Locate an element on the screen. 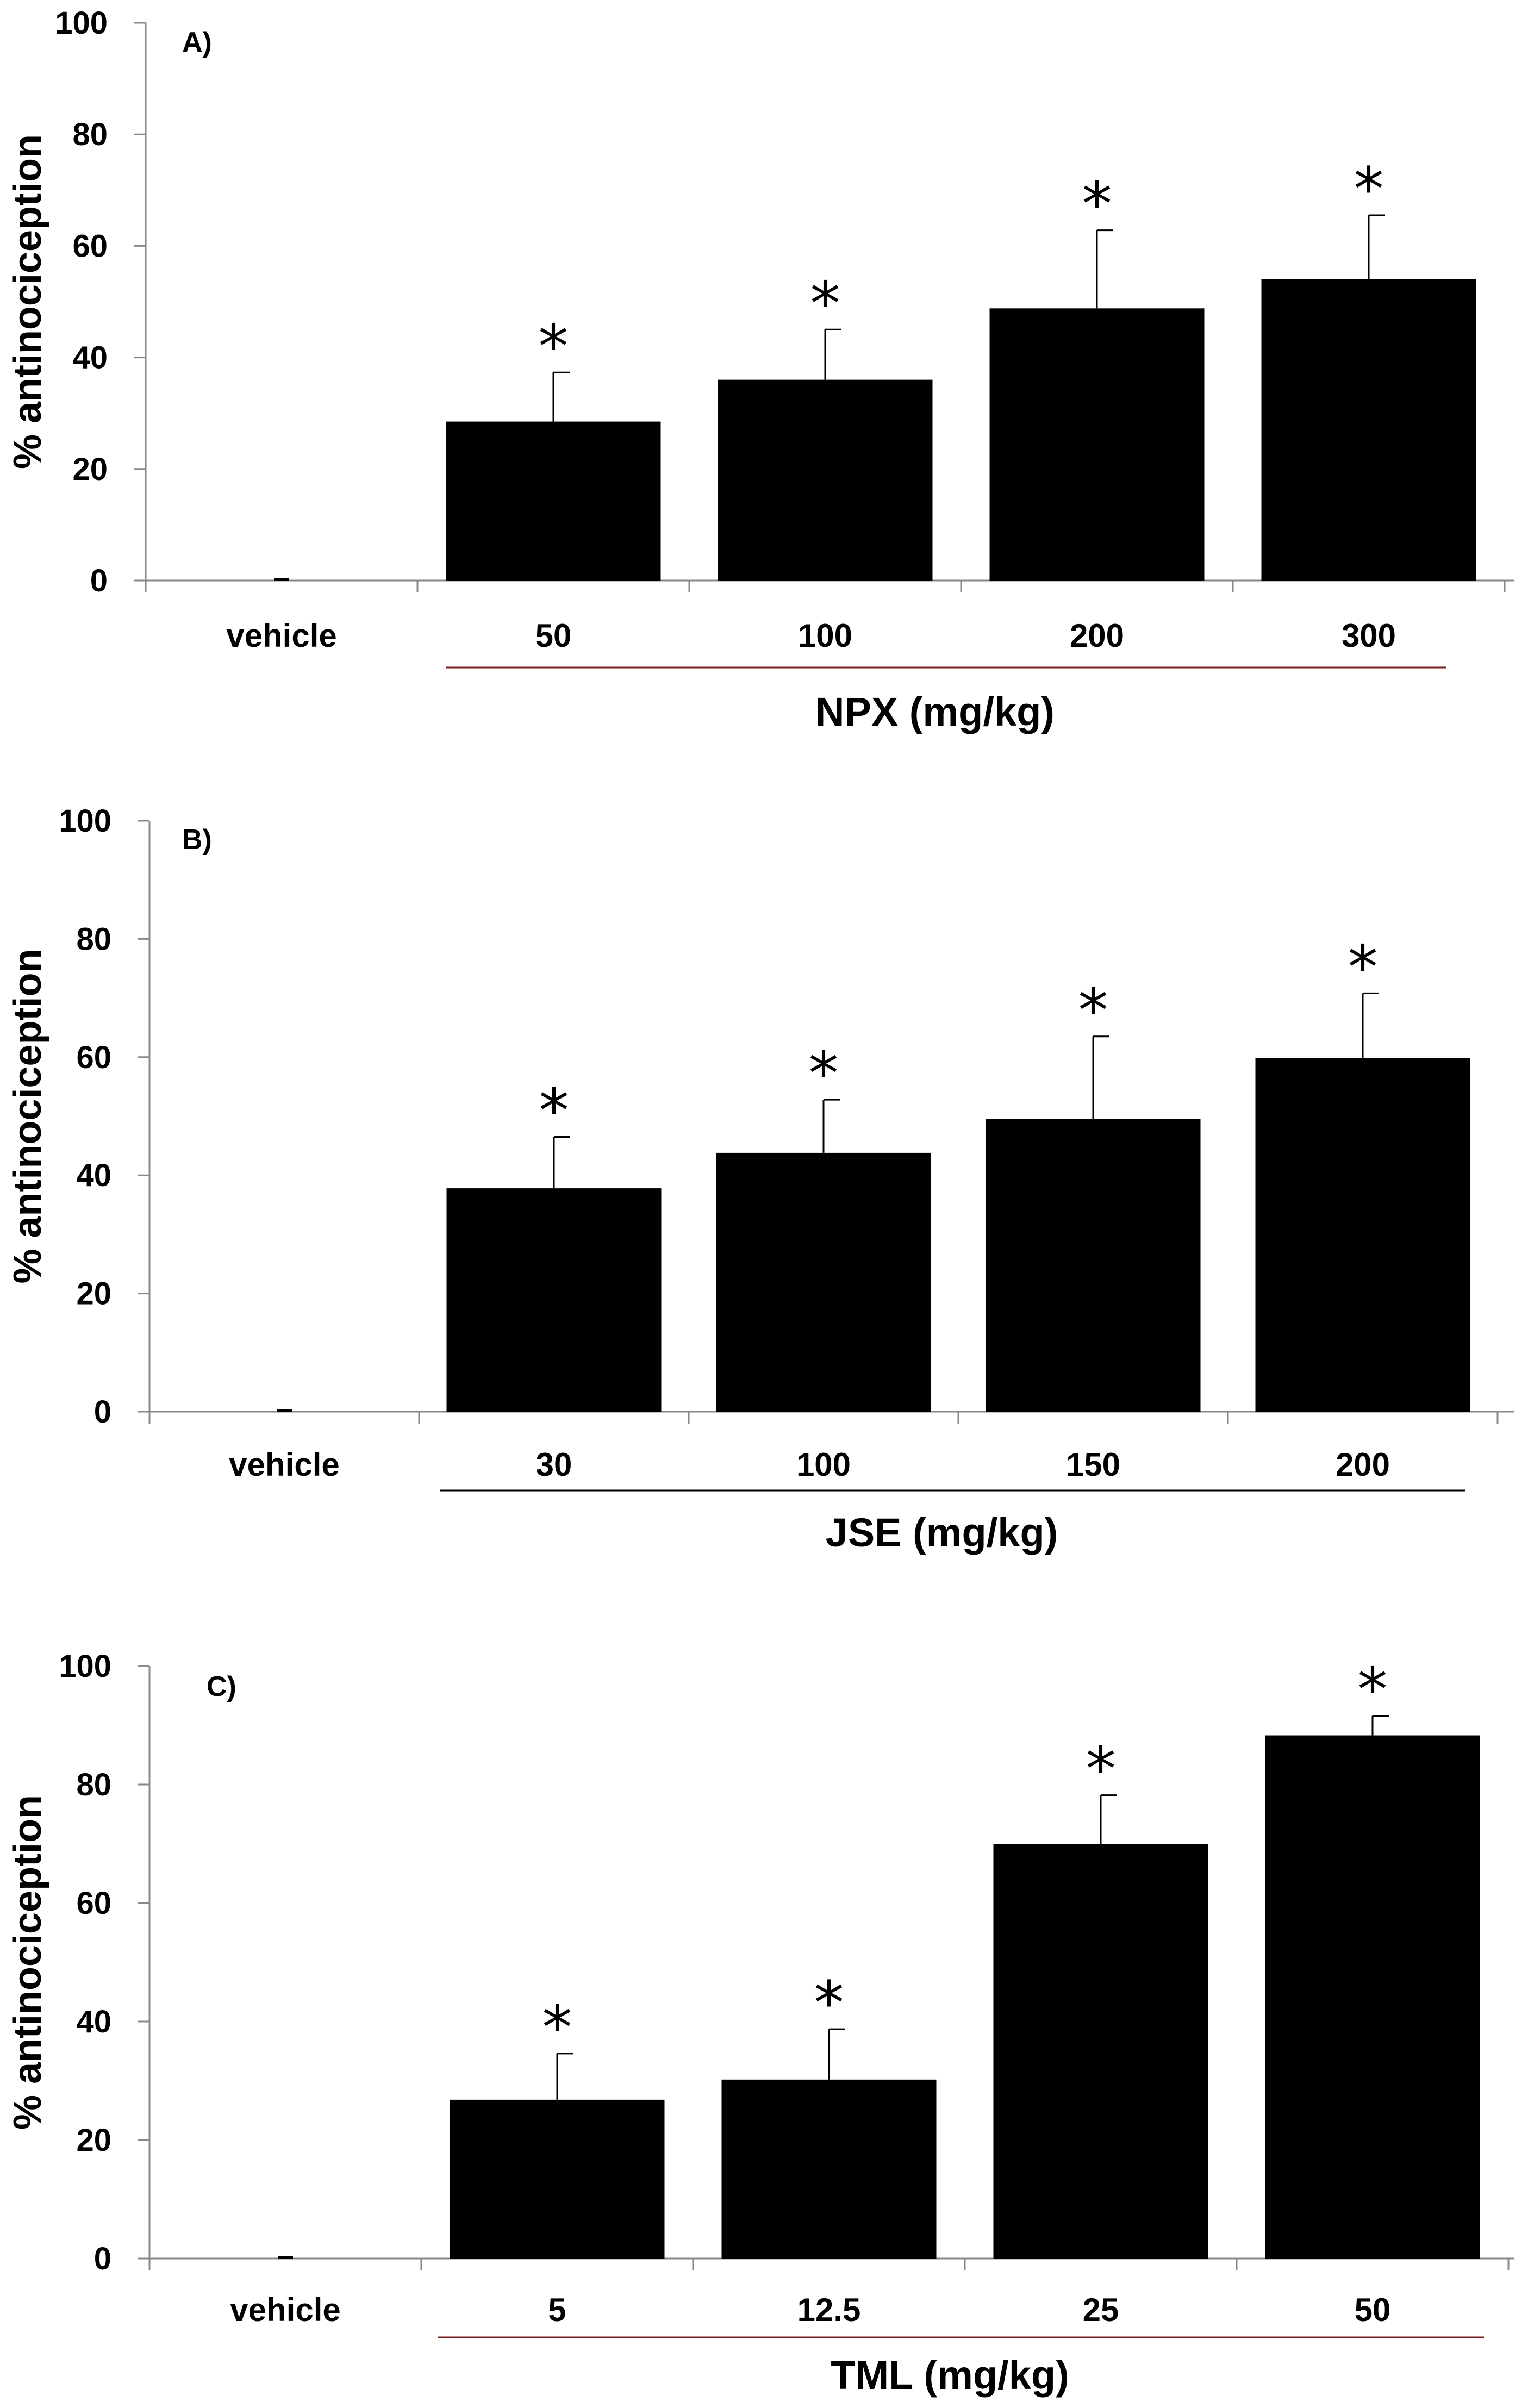  significance-star-12.5: * is located at coordinates (829, 2003).